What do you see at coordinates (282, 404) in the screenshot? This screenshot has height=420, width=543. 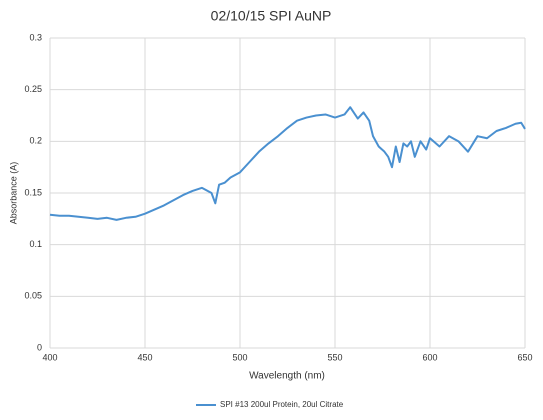 I see `legend-label: SPI #13 200ul Protein, 20ul Citrate` at bounding box center [282, 404].